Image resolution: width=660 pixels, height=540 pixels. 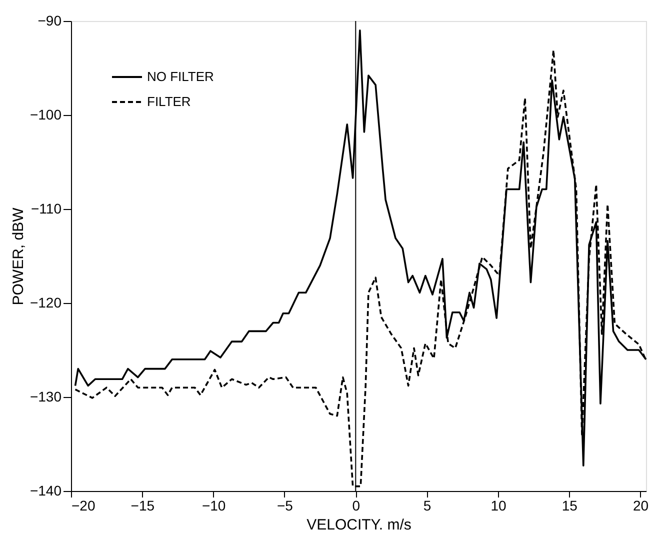 I want to click on y-tick-label: −120, so click(x=46, y=302).